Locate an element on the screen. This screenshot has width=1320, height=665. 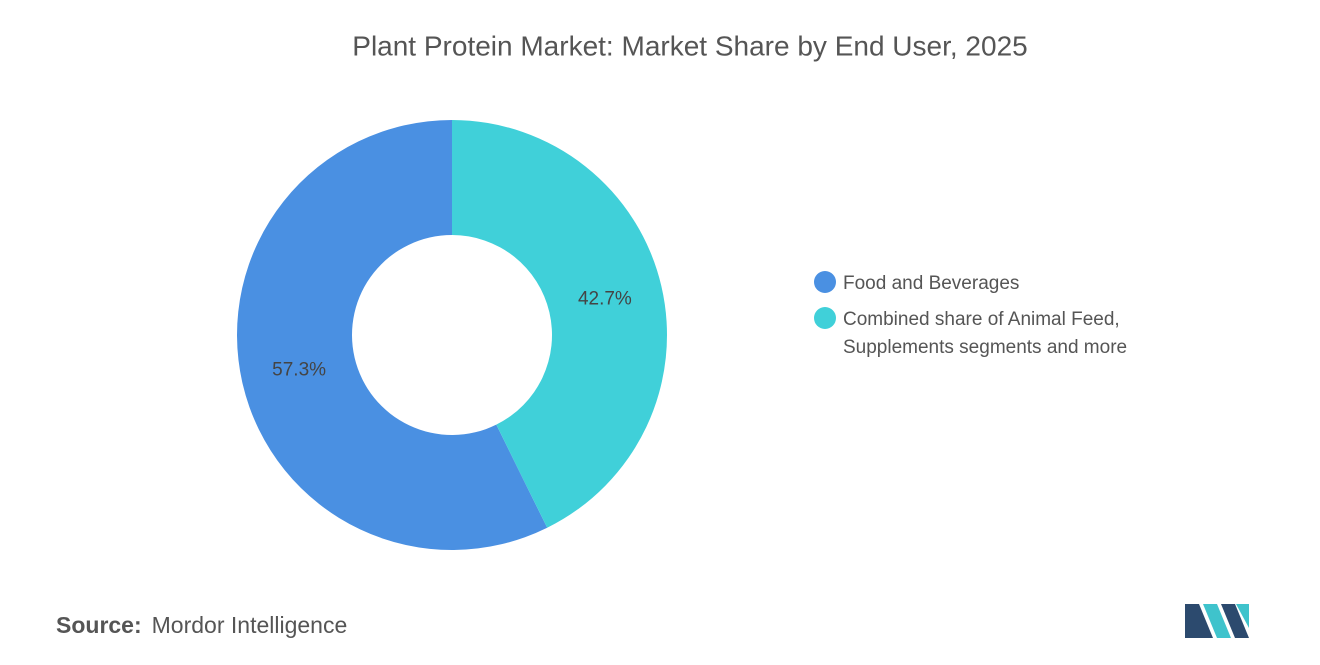
data-label: 57.3% is located at coordinates (299, 370).